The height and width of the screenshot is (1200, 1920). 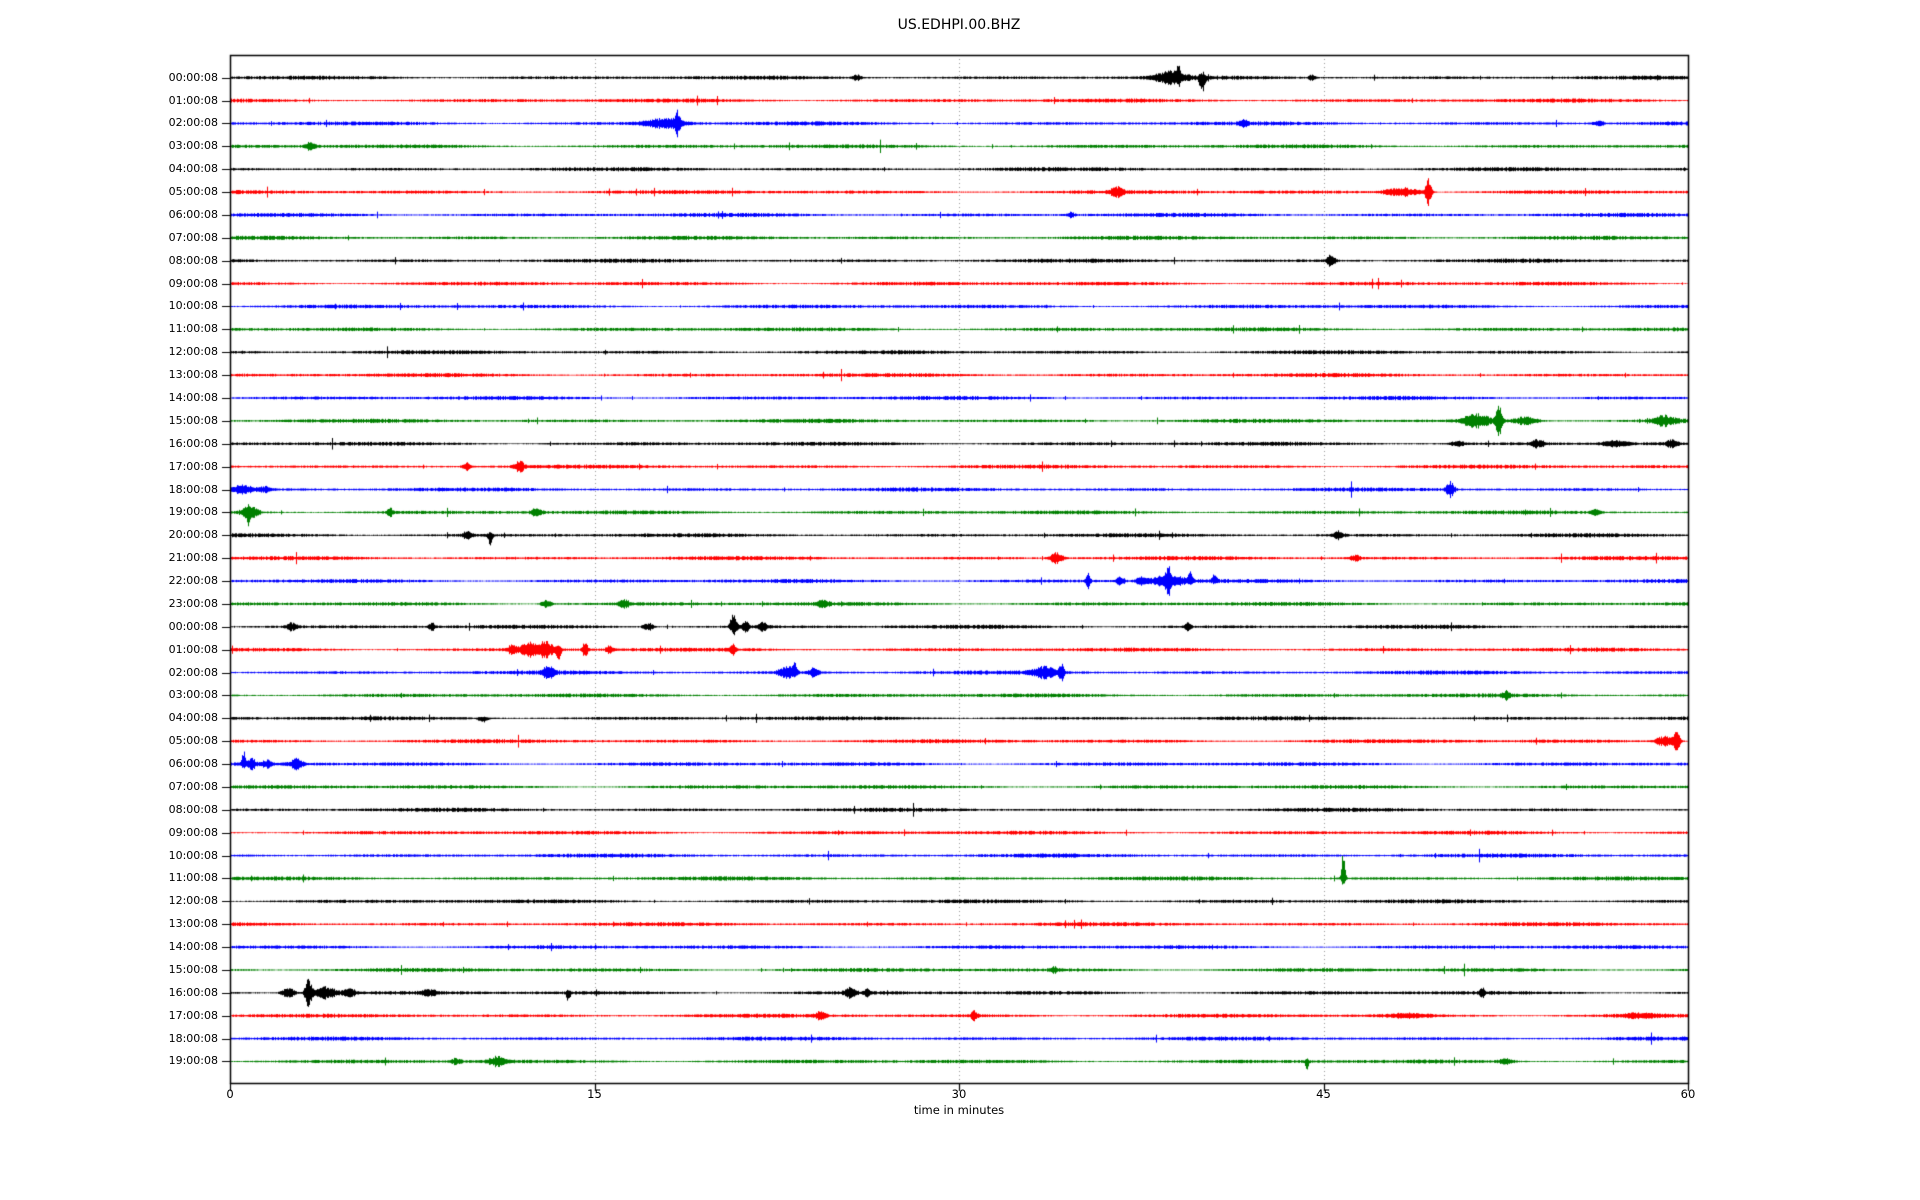 I want to click on x-tick-label: 45, so click(x=1323, y=1094).